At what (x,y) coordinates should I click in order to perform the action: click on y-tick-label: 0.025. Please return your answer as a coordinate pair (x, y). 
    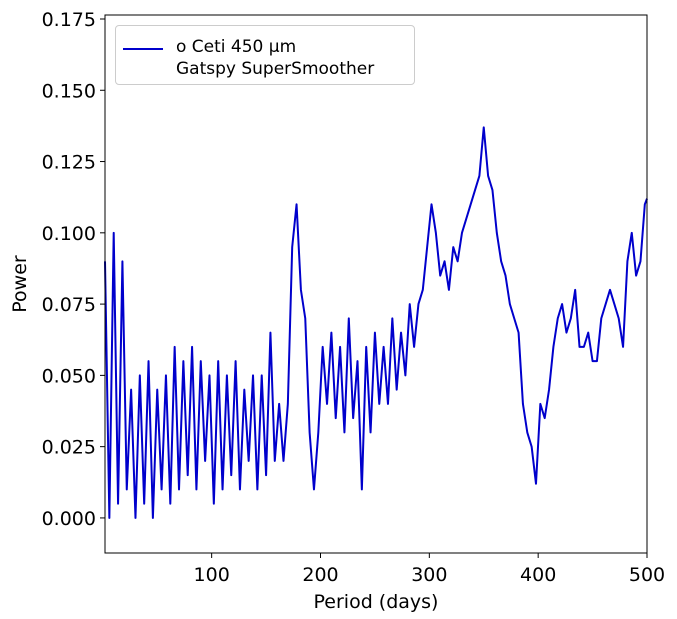
    Looking at the image, I should click on (69, 448).